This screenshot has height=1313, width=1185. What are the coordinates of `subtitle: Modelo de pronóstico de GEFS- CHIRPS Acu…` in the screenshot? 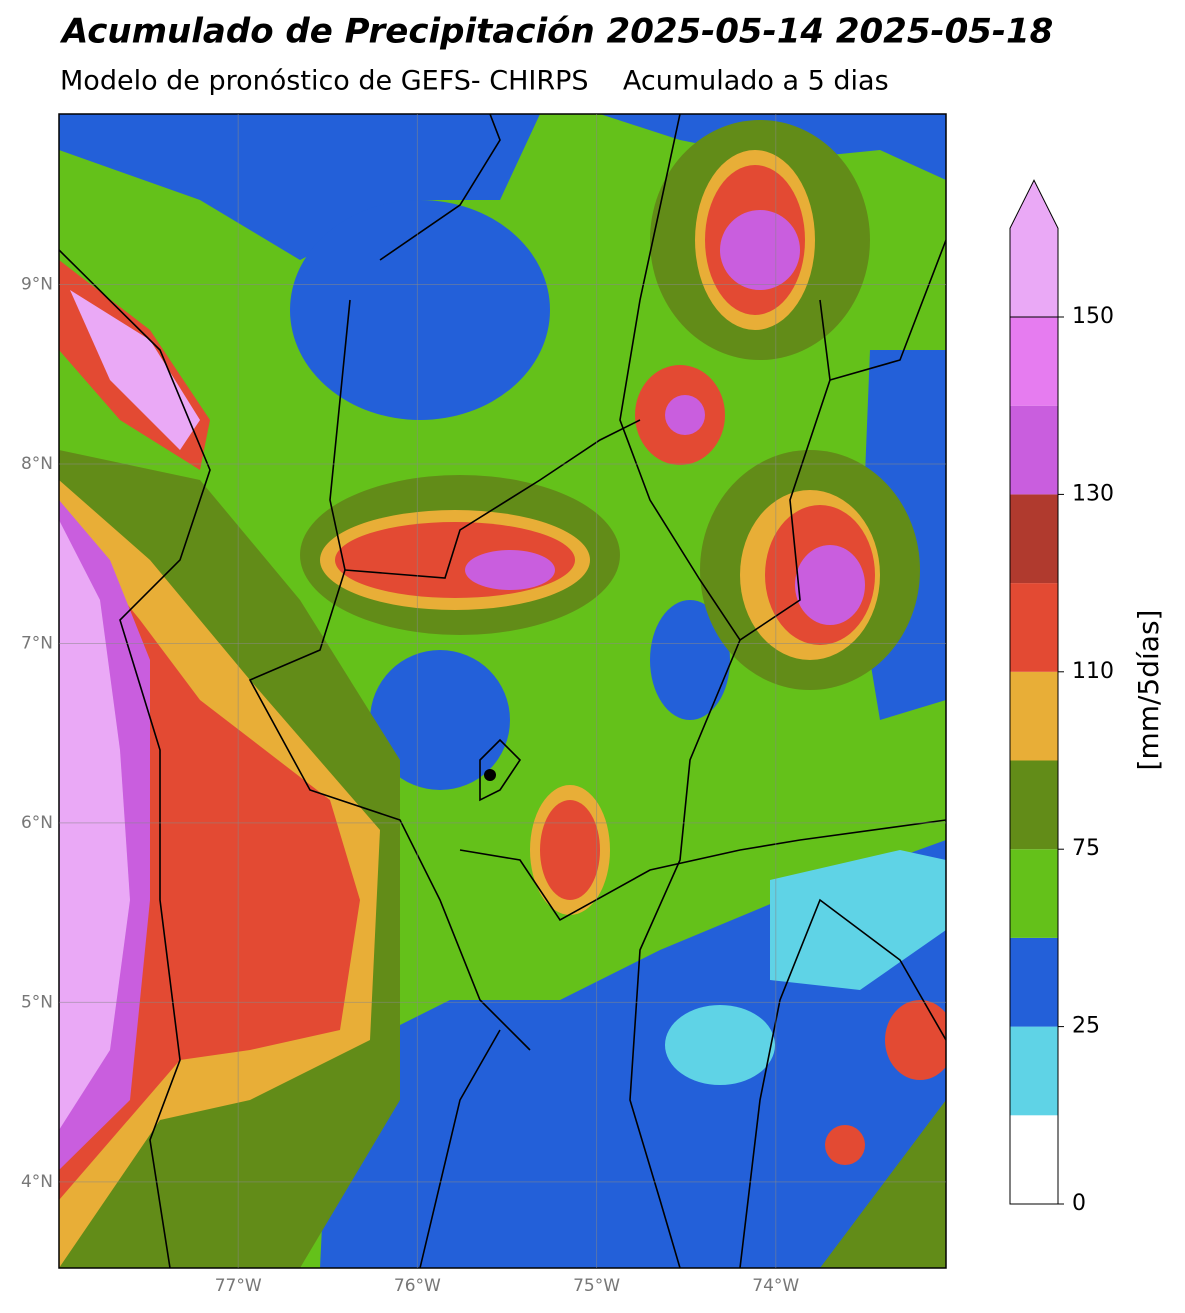 It's located at (474, 81).